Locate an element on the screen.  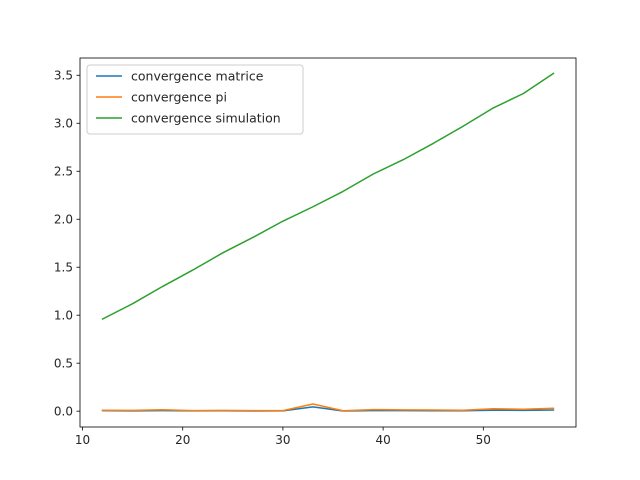
y-tick-label: 3.0 is located at coordinates (63, 124).